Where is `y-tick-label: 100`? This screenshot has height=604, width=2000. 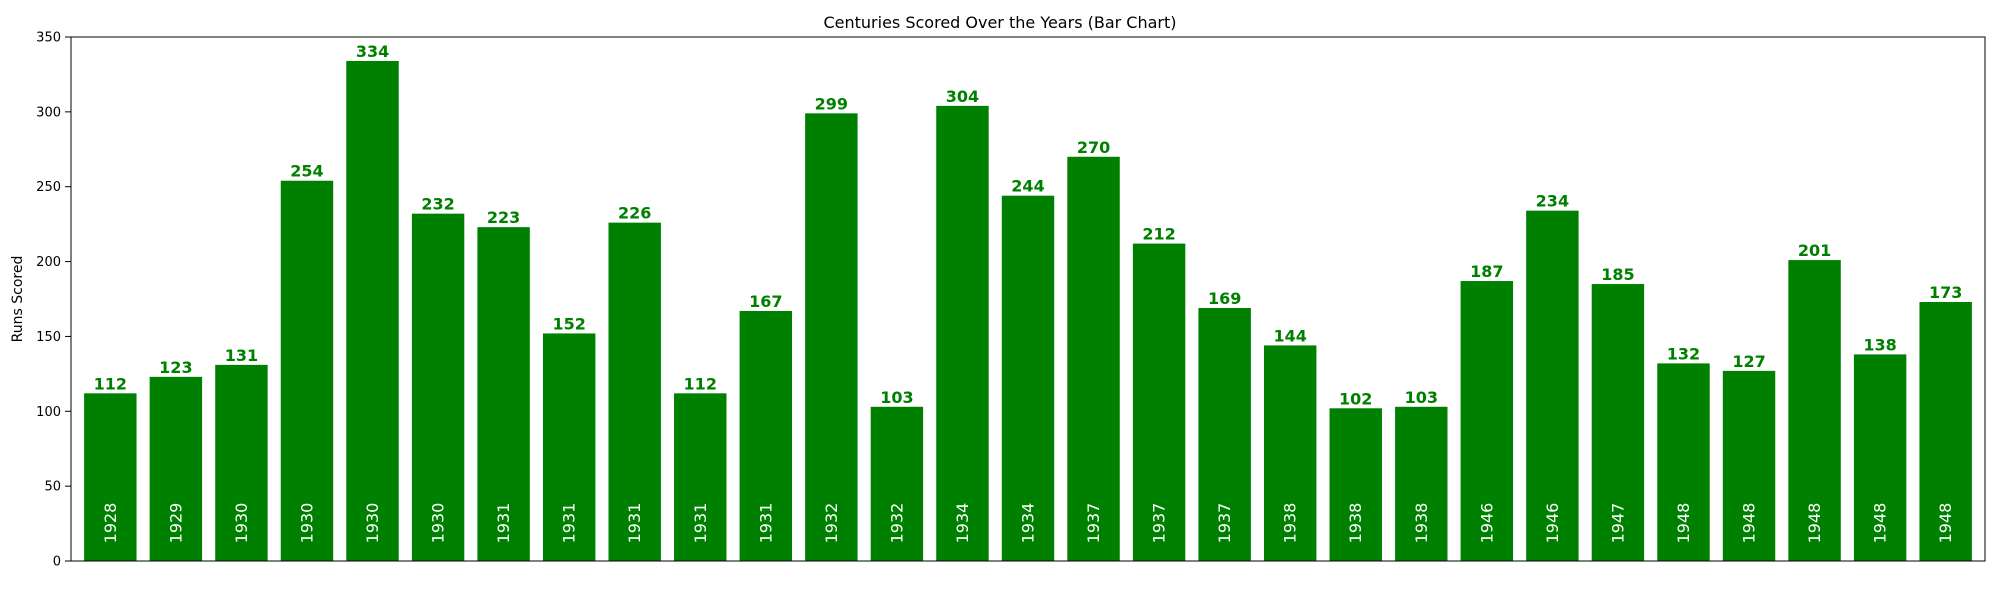 y-tick-label: 100 is located at coordinates (48, 412).